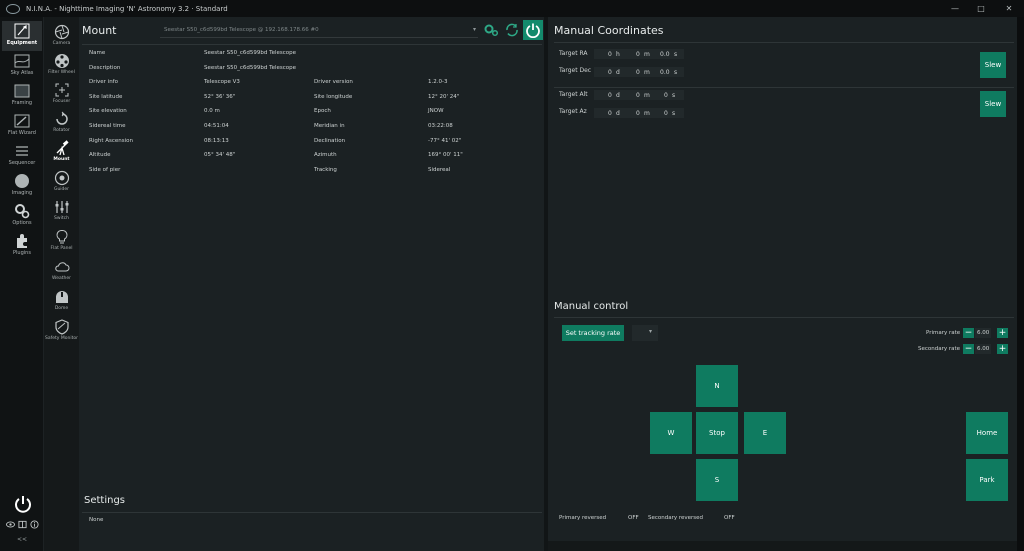 The width and height of the screenshot is (1024, 551). I want to click on subnav-item-guider: Guider, so click(61, 182).